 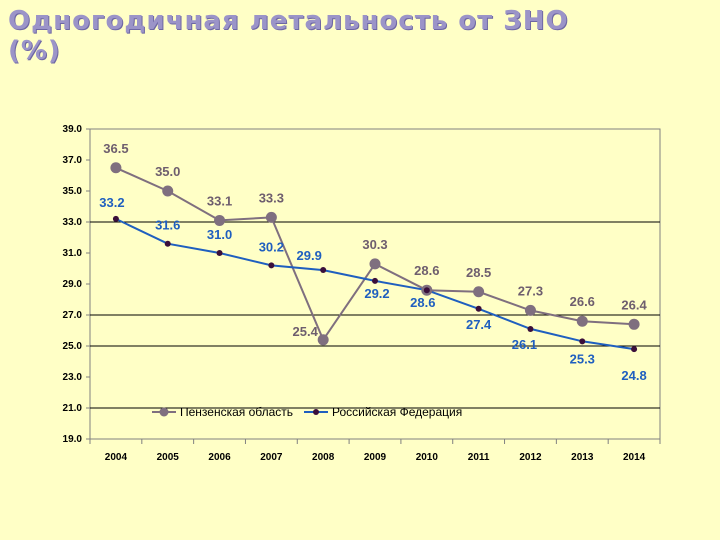 What do you see at coordinates (164, 412) in the screenshot?
I see `legend-marker-penza` at bounding box center [164, 412].